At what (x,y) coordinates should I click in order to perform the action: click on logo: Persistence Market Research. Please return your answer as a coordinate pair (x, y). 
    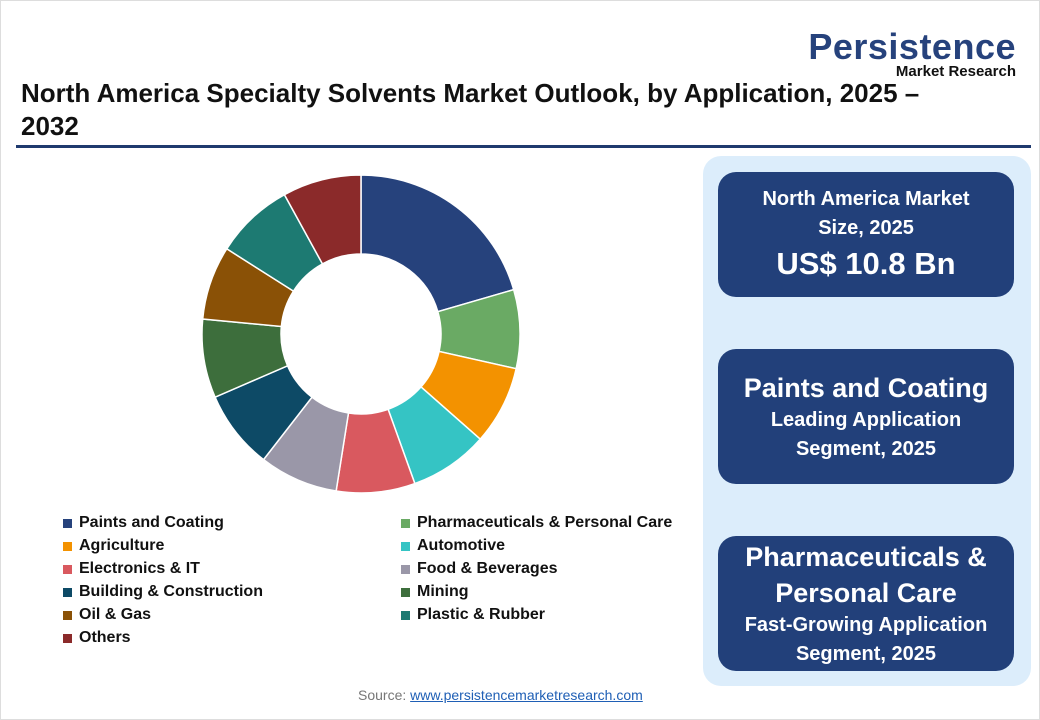
    Looking at the image, I should click on (908, 53).